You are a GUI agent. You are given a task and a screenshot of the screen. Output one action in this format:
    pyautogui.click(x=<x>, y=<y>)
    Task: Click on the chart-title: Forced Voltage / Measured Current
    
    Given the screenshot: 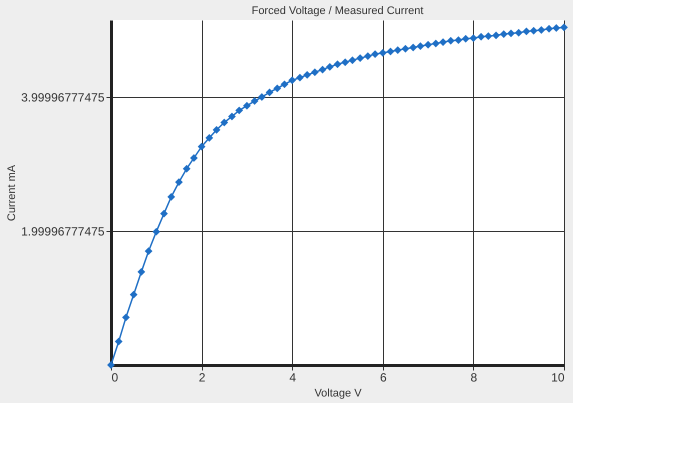 What is the action you would take?
    pyautogui.click(x=338, y=11)
    